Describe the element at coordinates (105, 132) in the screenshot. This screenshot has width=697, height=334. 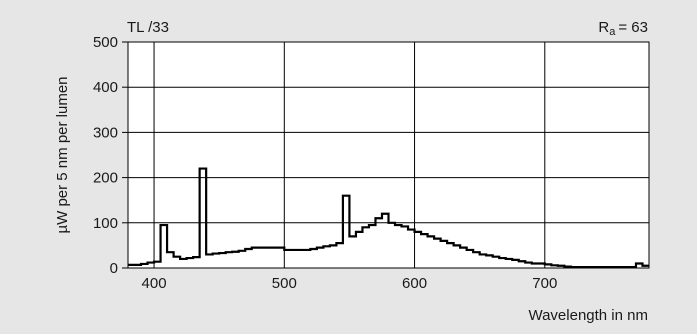
I see `y-tick-label-300: 300` at that location.